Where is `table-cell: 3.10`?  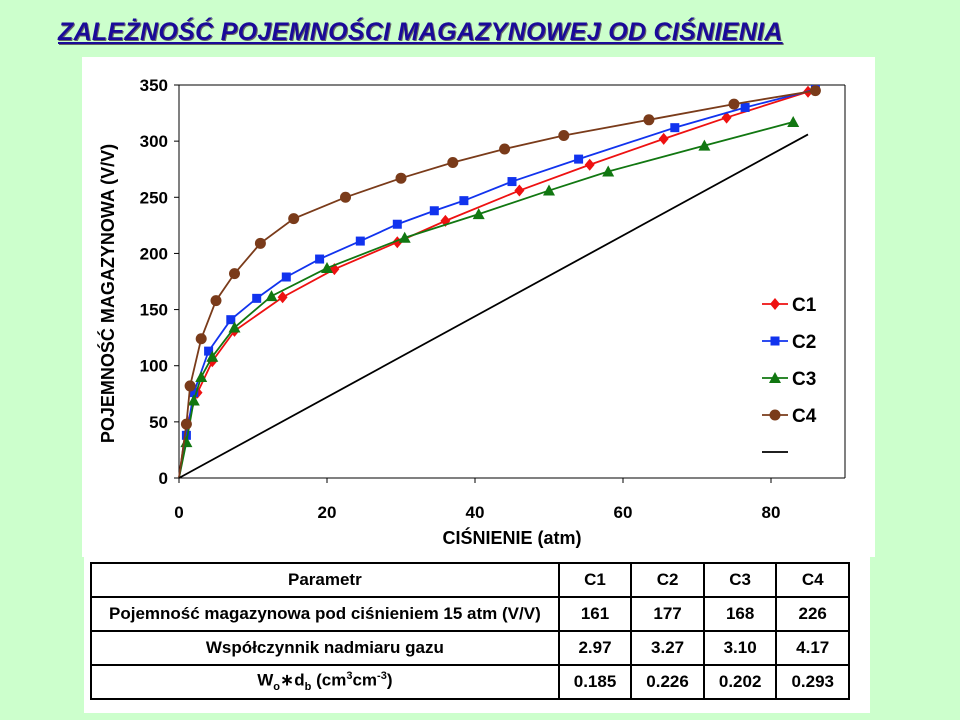
table-cell: 3.10 is located at coordinates (740, 648).